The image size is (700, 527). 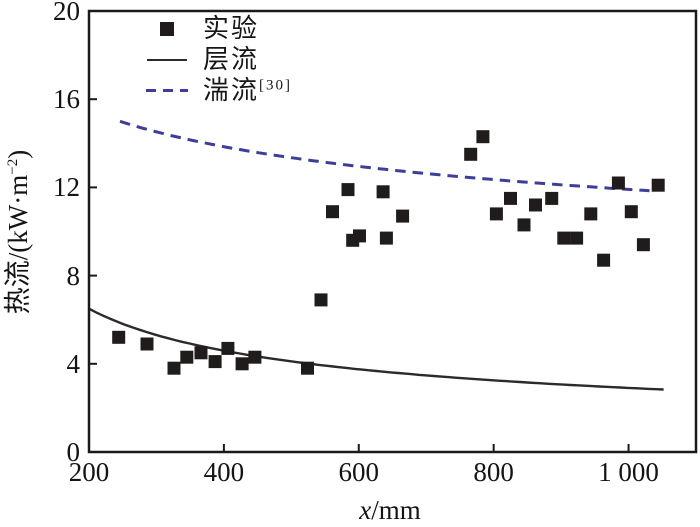 I want to click on x-axis-label: x/mm, so click(x=390, y=510).